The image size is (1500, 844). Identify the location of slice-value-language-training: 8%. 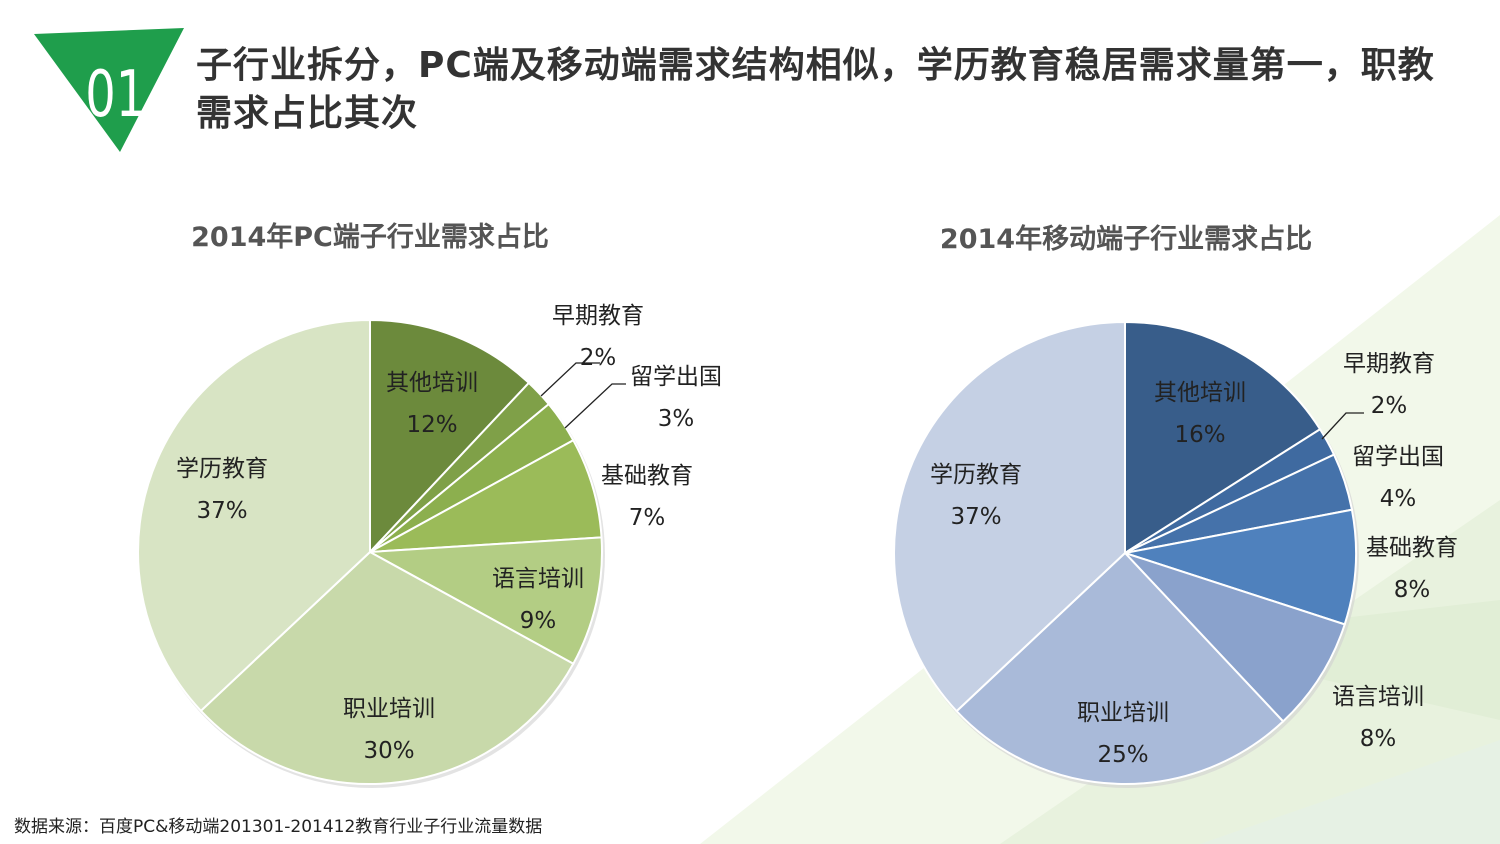
(1378, 739).